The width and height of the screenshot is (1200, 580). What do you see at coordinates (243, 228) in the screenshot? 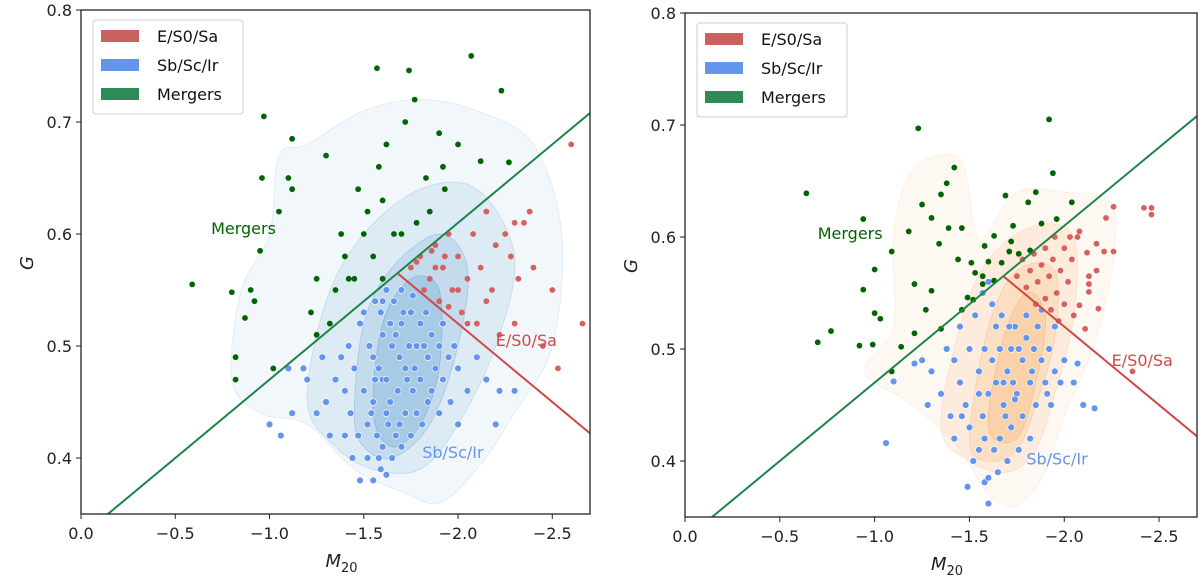
I see `region-label: Mergers` at bounding box center [243, 228].